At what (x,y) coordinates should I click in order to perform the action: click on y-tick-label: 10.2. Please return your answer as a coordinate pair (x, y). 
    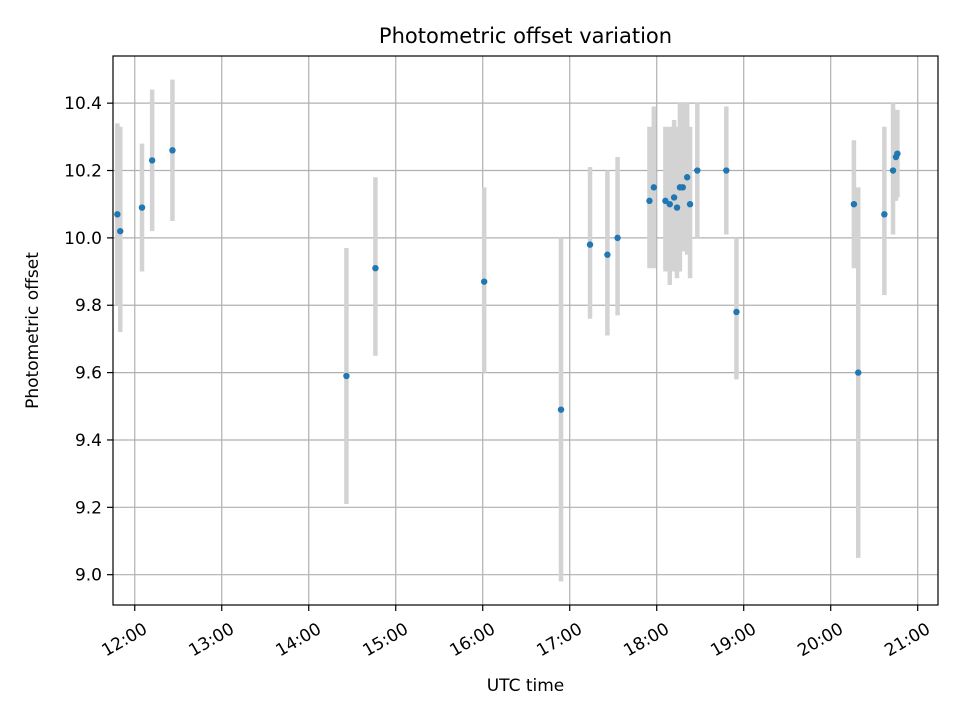
    Looking at the image, I should click on (83, 172).